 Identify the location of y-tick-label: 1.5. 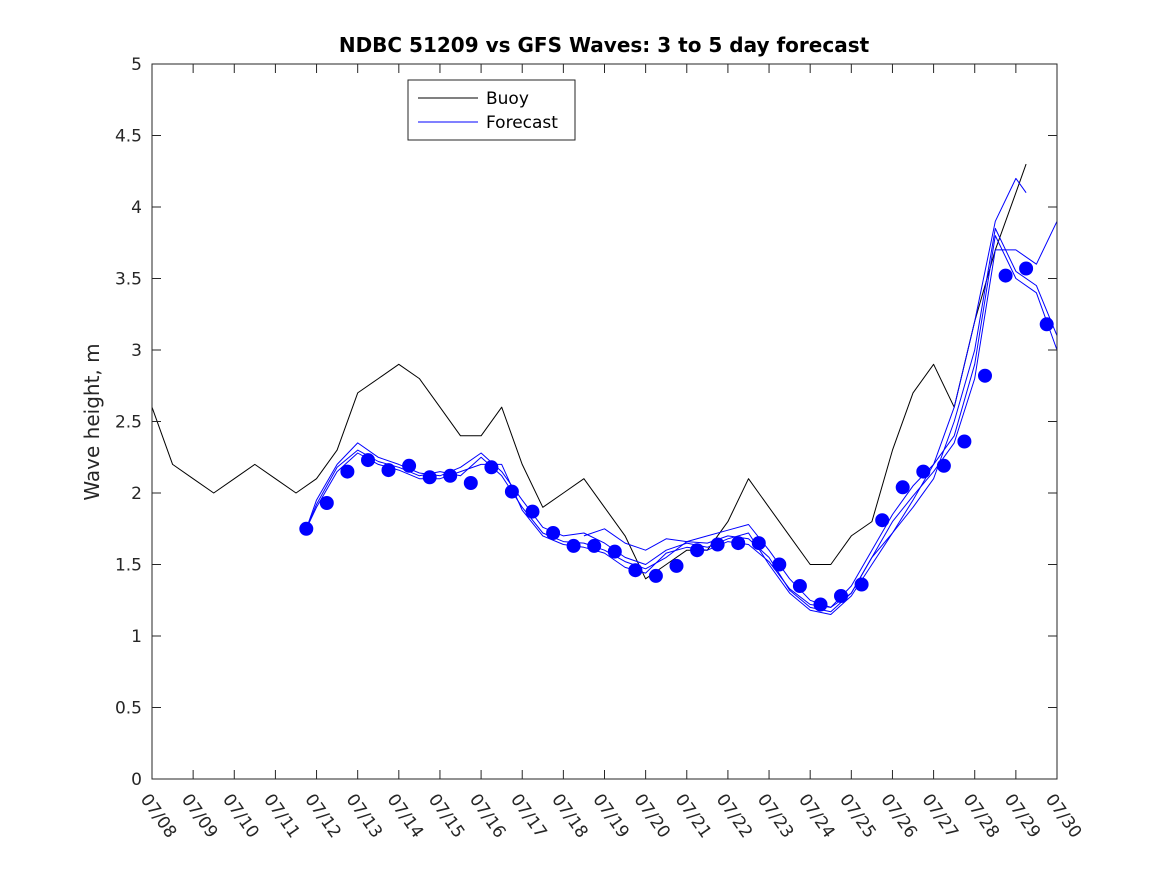
(128, 566).